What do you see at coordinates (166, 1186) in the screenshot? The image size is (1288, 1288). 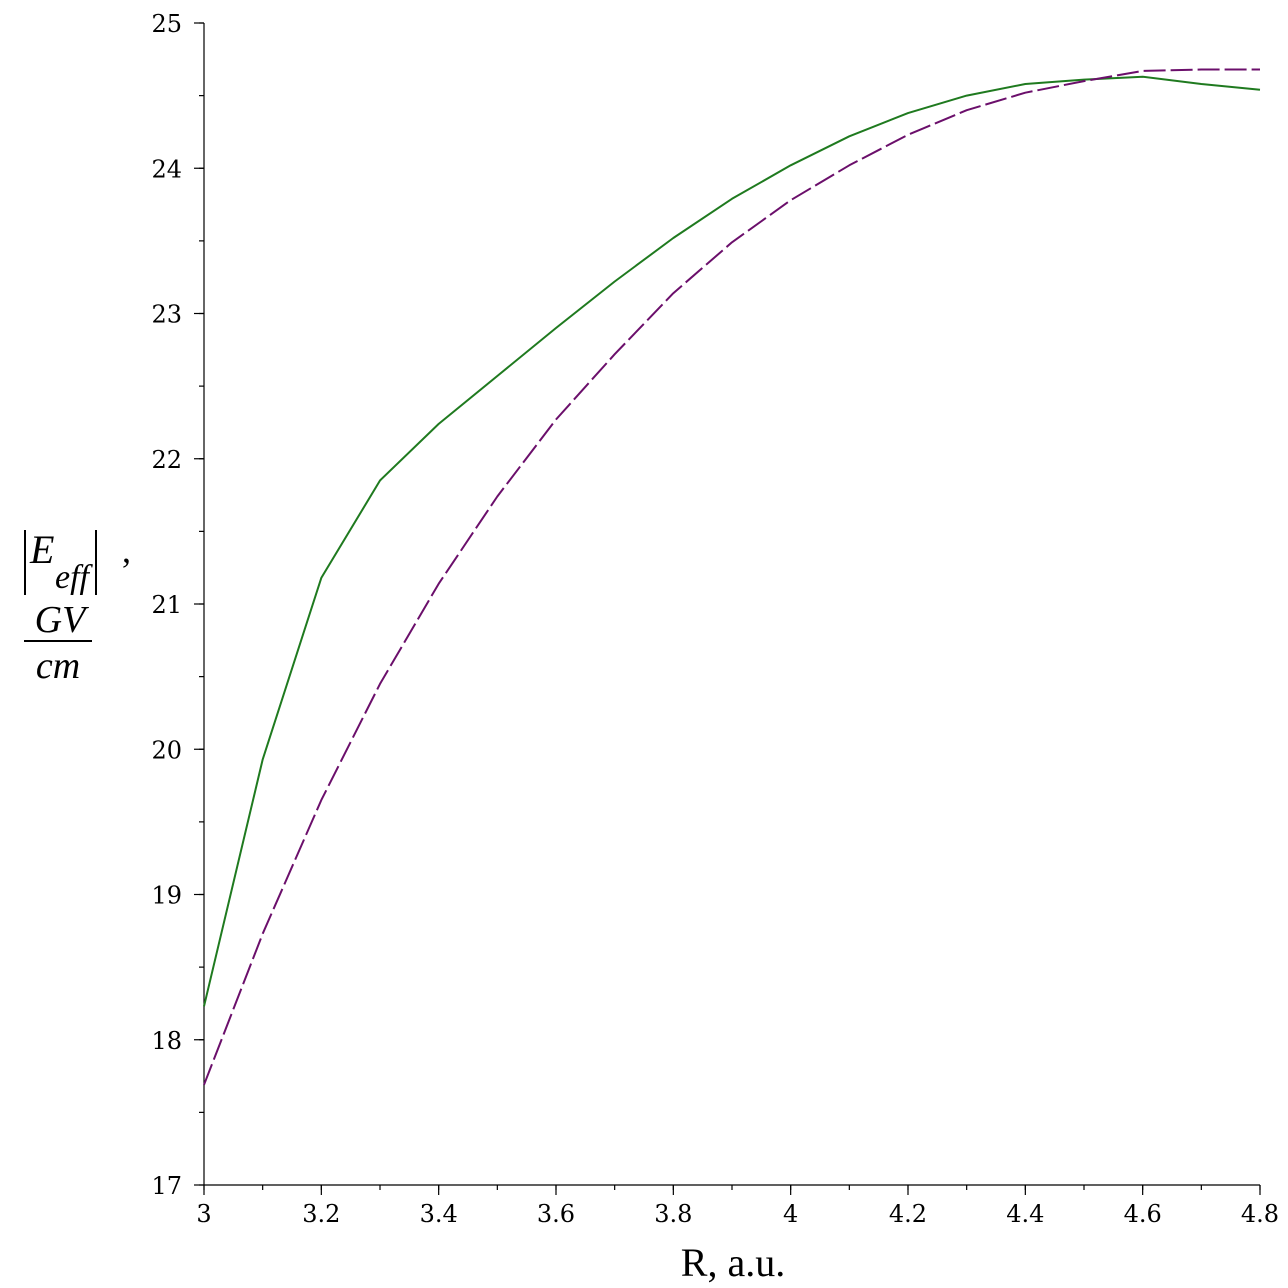 I see `y-tick-label: 17` at bounding box center [166, 1186].